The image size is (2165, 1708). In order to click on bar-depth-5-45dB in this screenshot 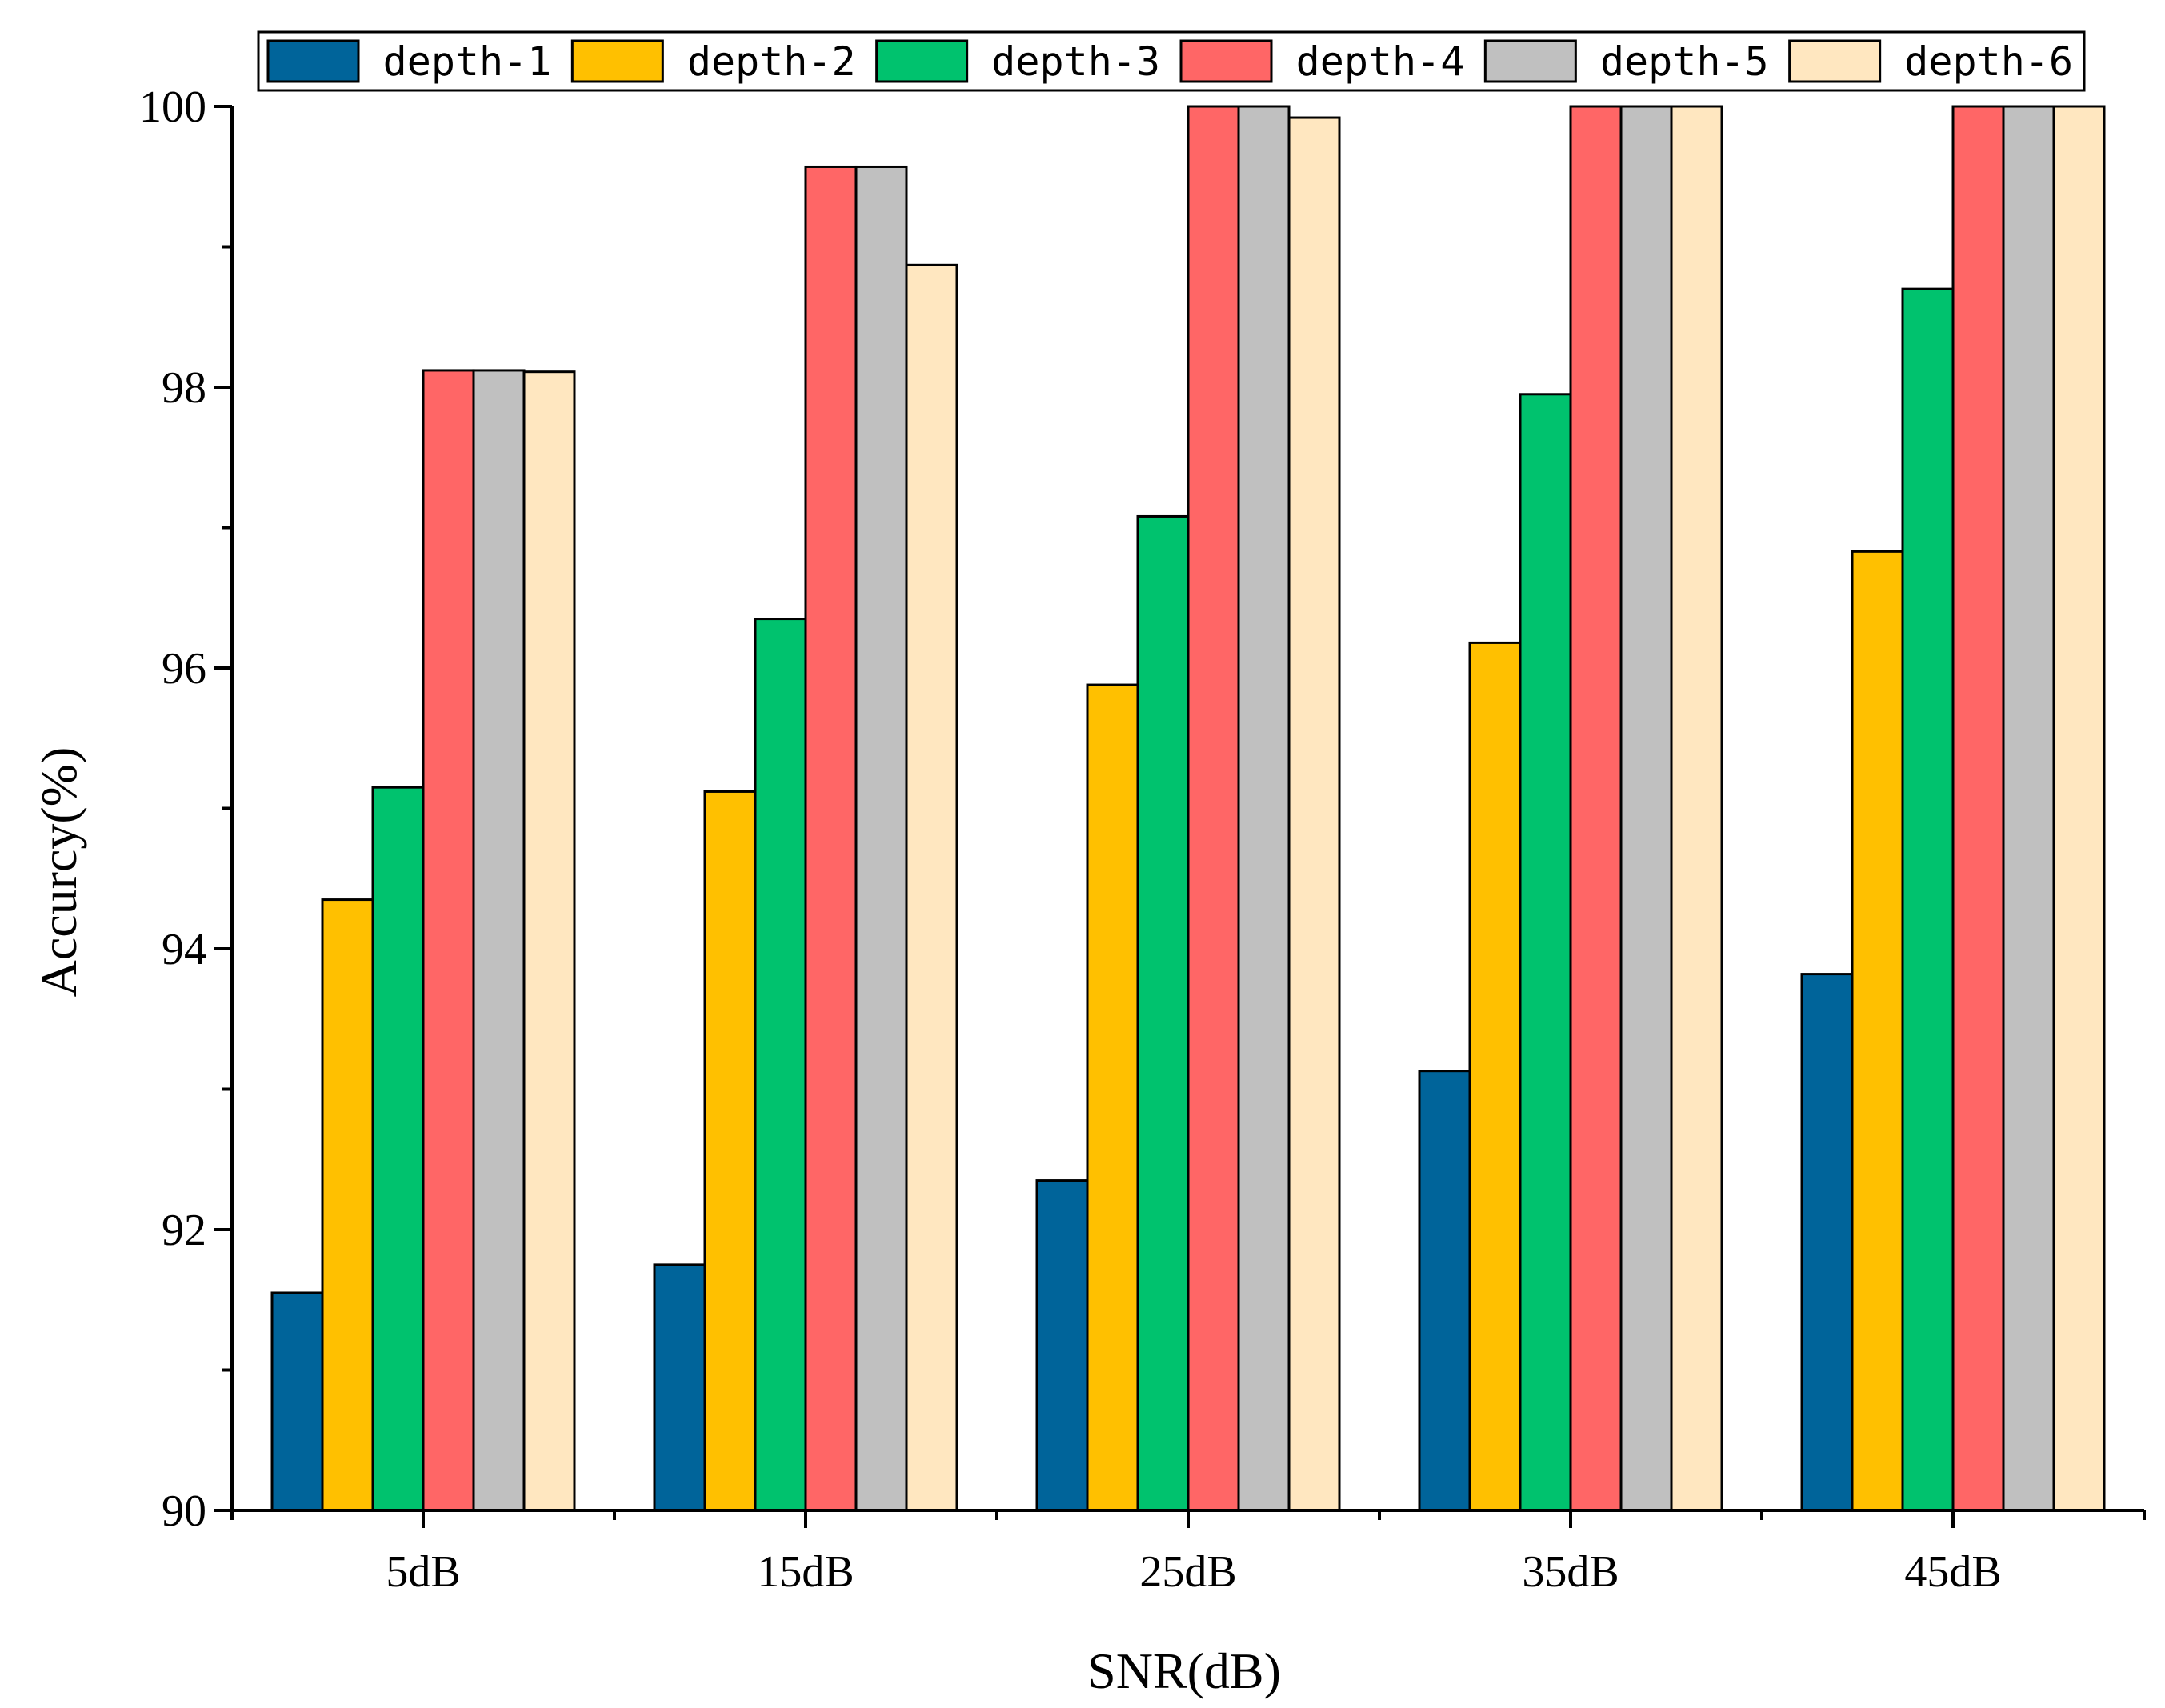, I will do `click(2028, 808)`.